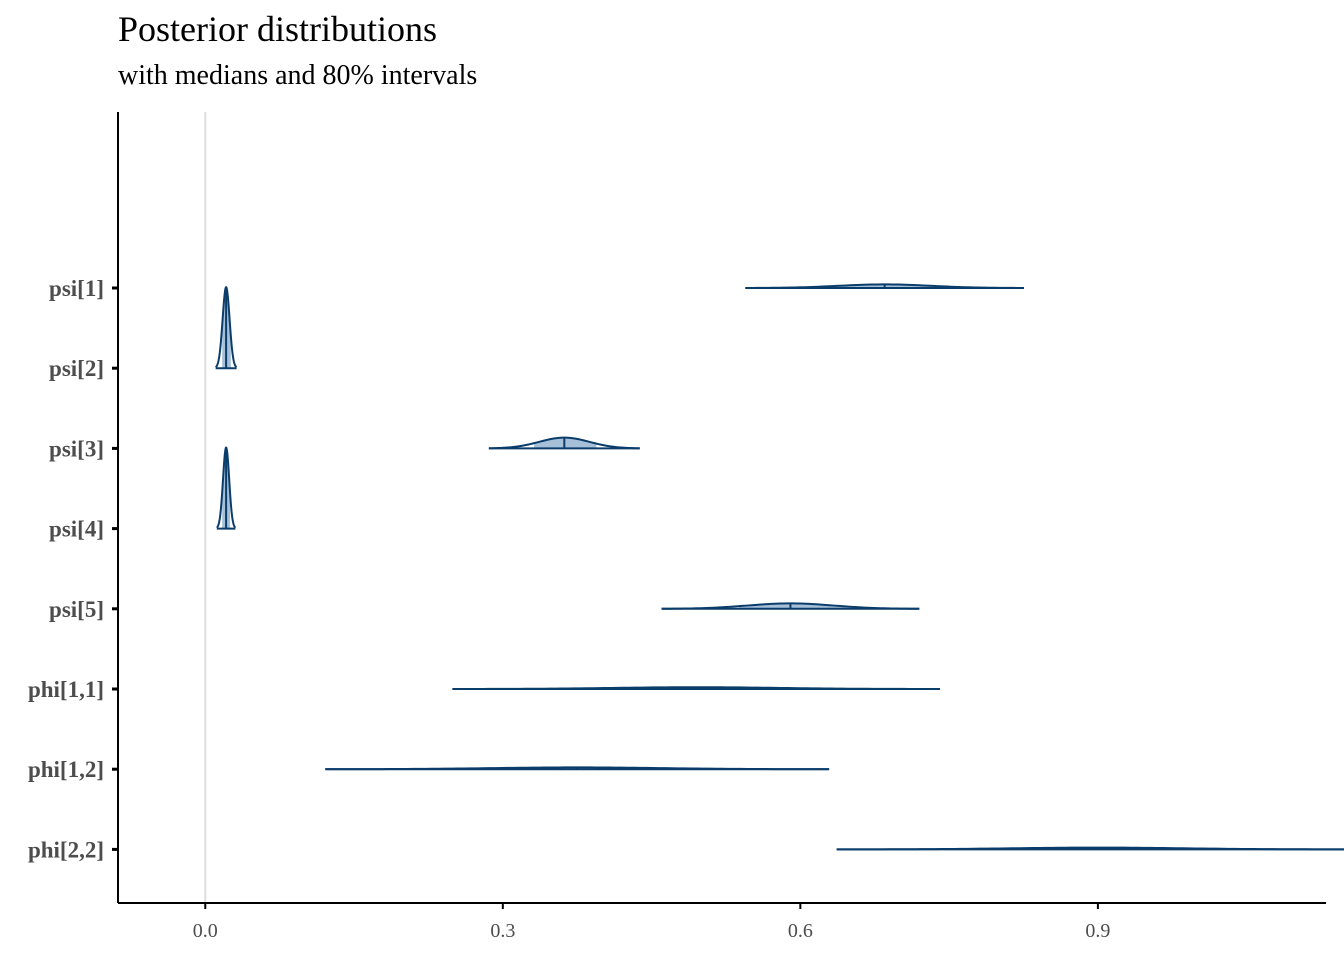 This screenshot has width=1344, height=960. Describe the element at coordinates (205, 931) in the screenshot. I see `x-tick-label: 0.0` at that location.